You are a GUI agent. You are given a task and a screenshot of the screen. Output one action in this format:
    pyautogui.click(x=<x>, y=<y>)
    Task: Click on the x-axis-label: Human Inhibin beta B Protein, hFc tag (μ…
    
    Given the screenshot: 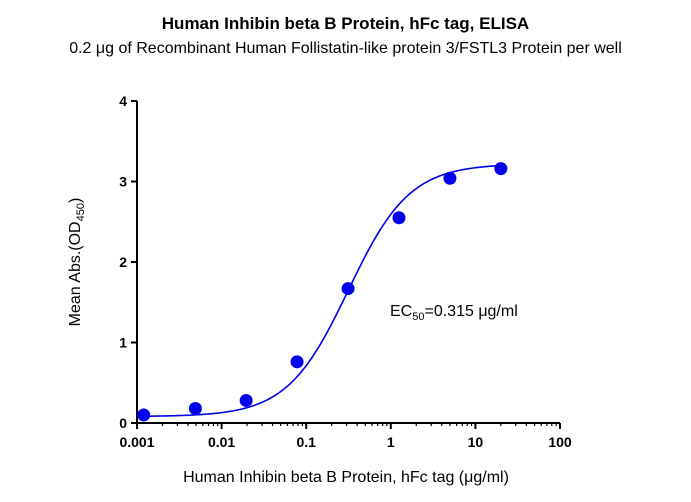 What is the action you would take?
    pyautogui.click(x=346, y=477)
    